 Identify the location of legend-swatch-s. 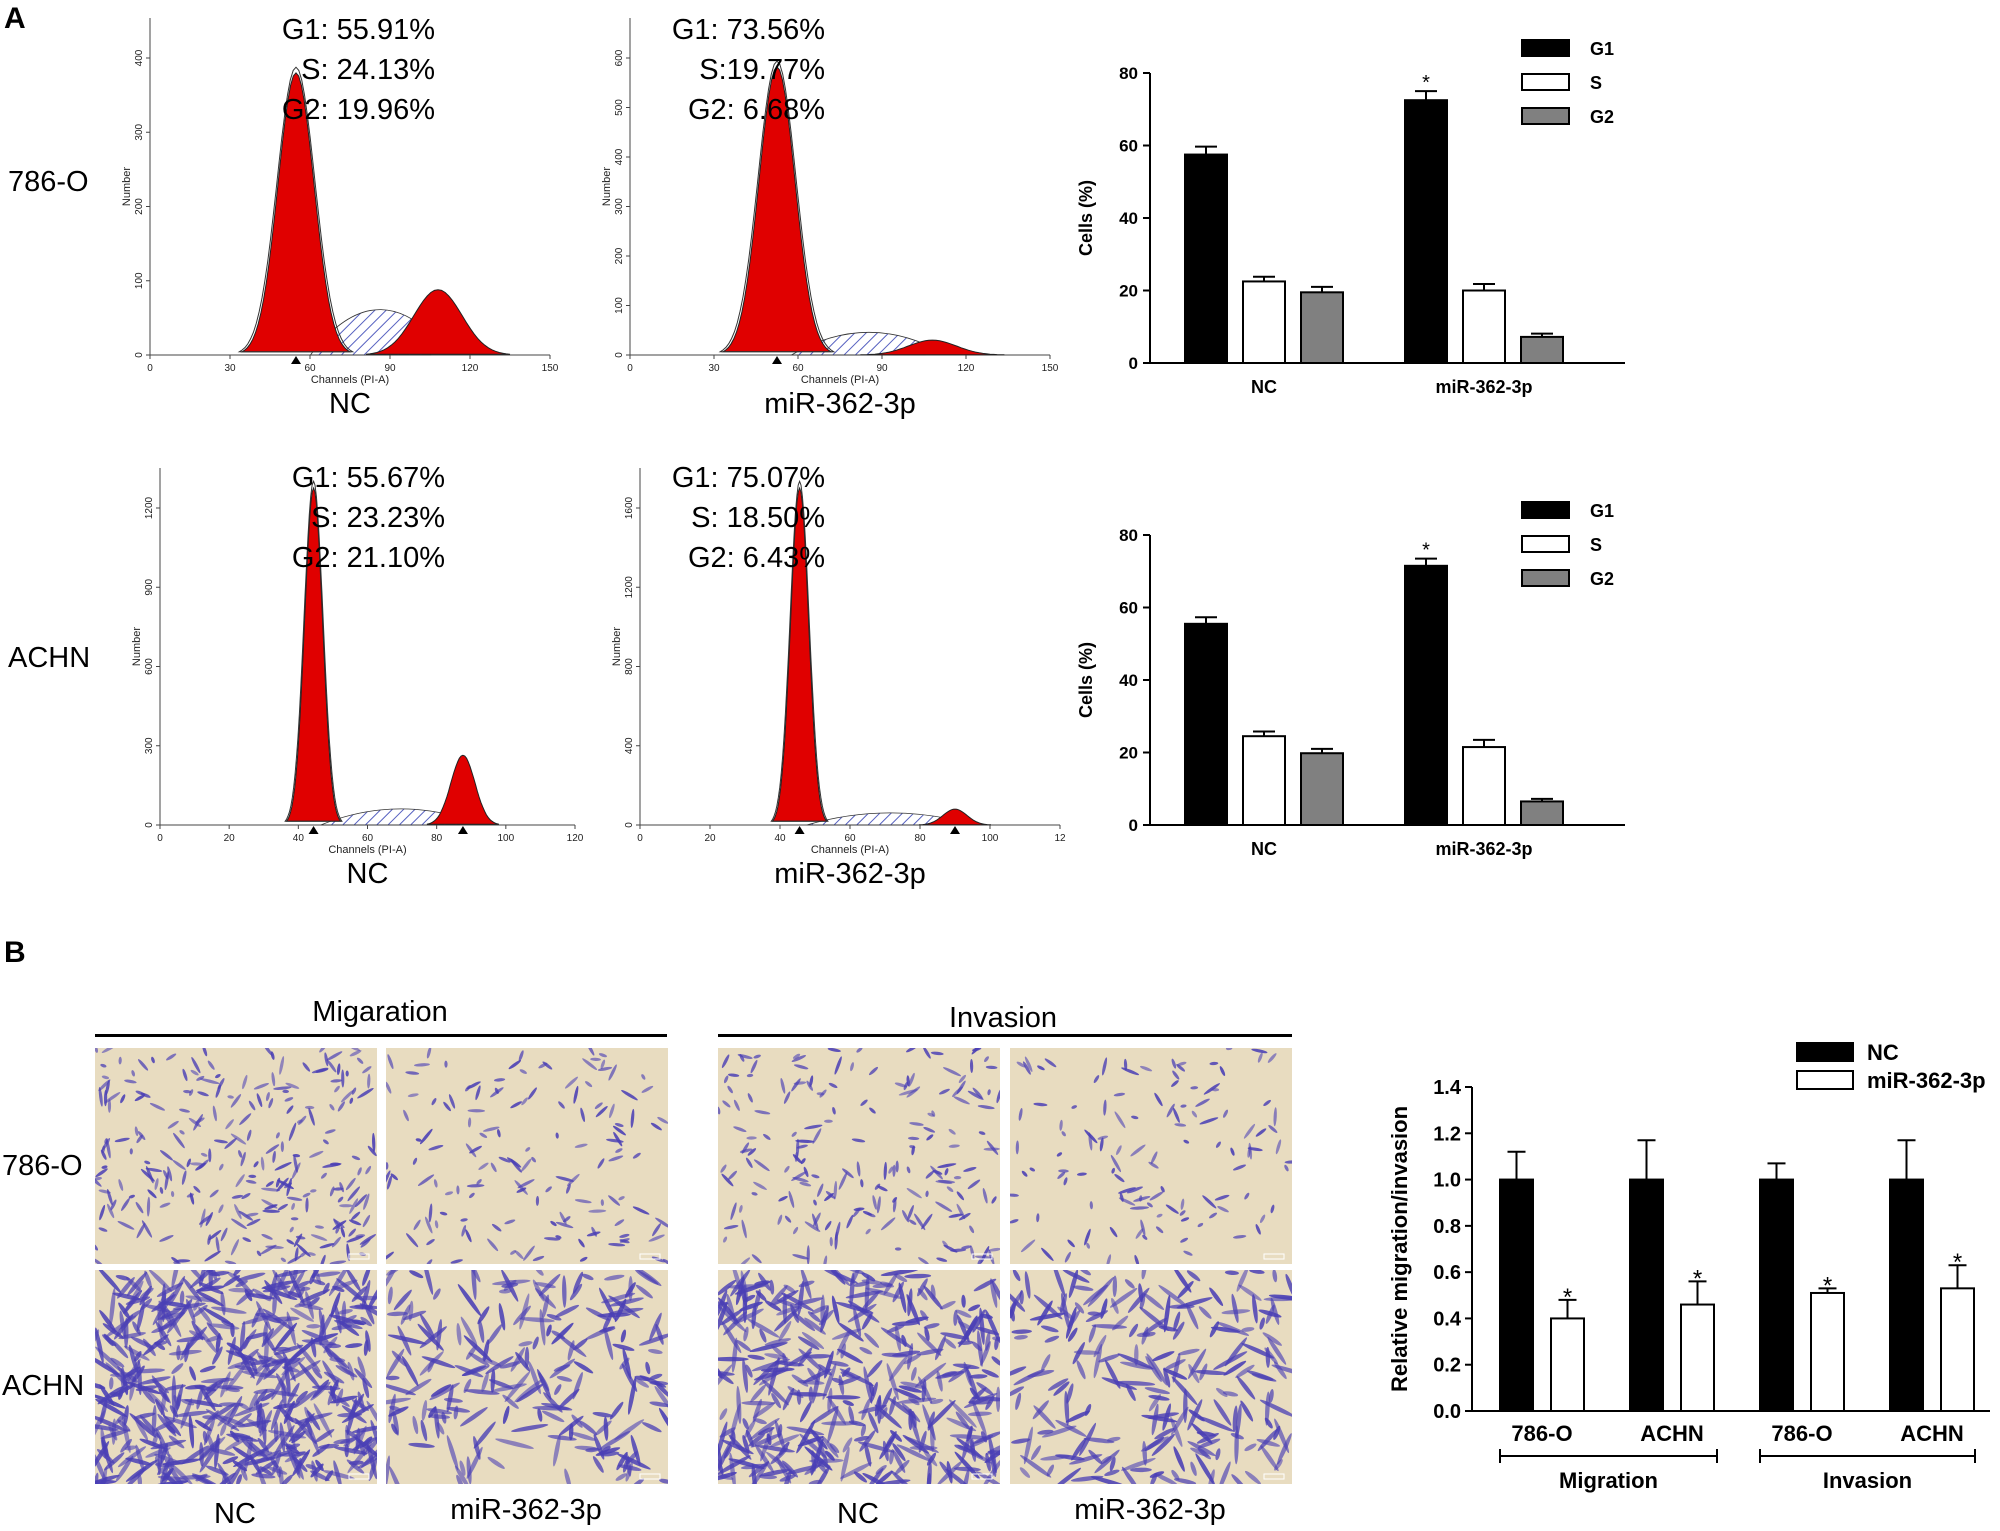
(1545, 544).